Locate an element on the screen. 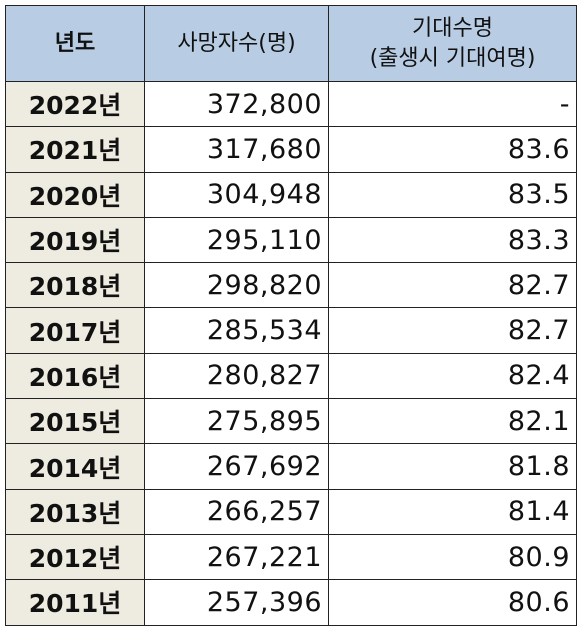 This screenshot has height=638, width=581. life-expectancy-cell: 81.8 is located at coordinates (452, 466).